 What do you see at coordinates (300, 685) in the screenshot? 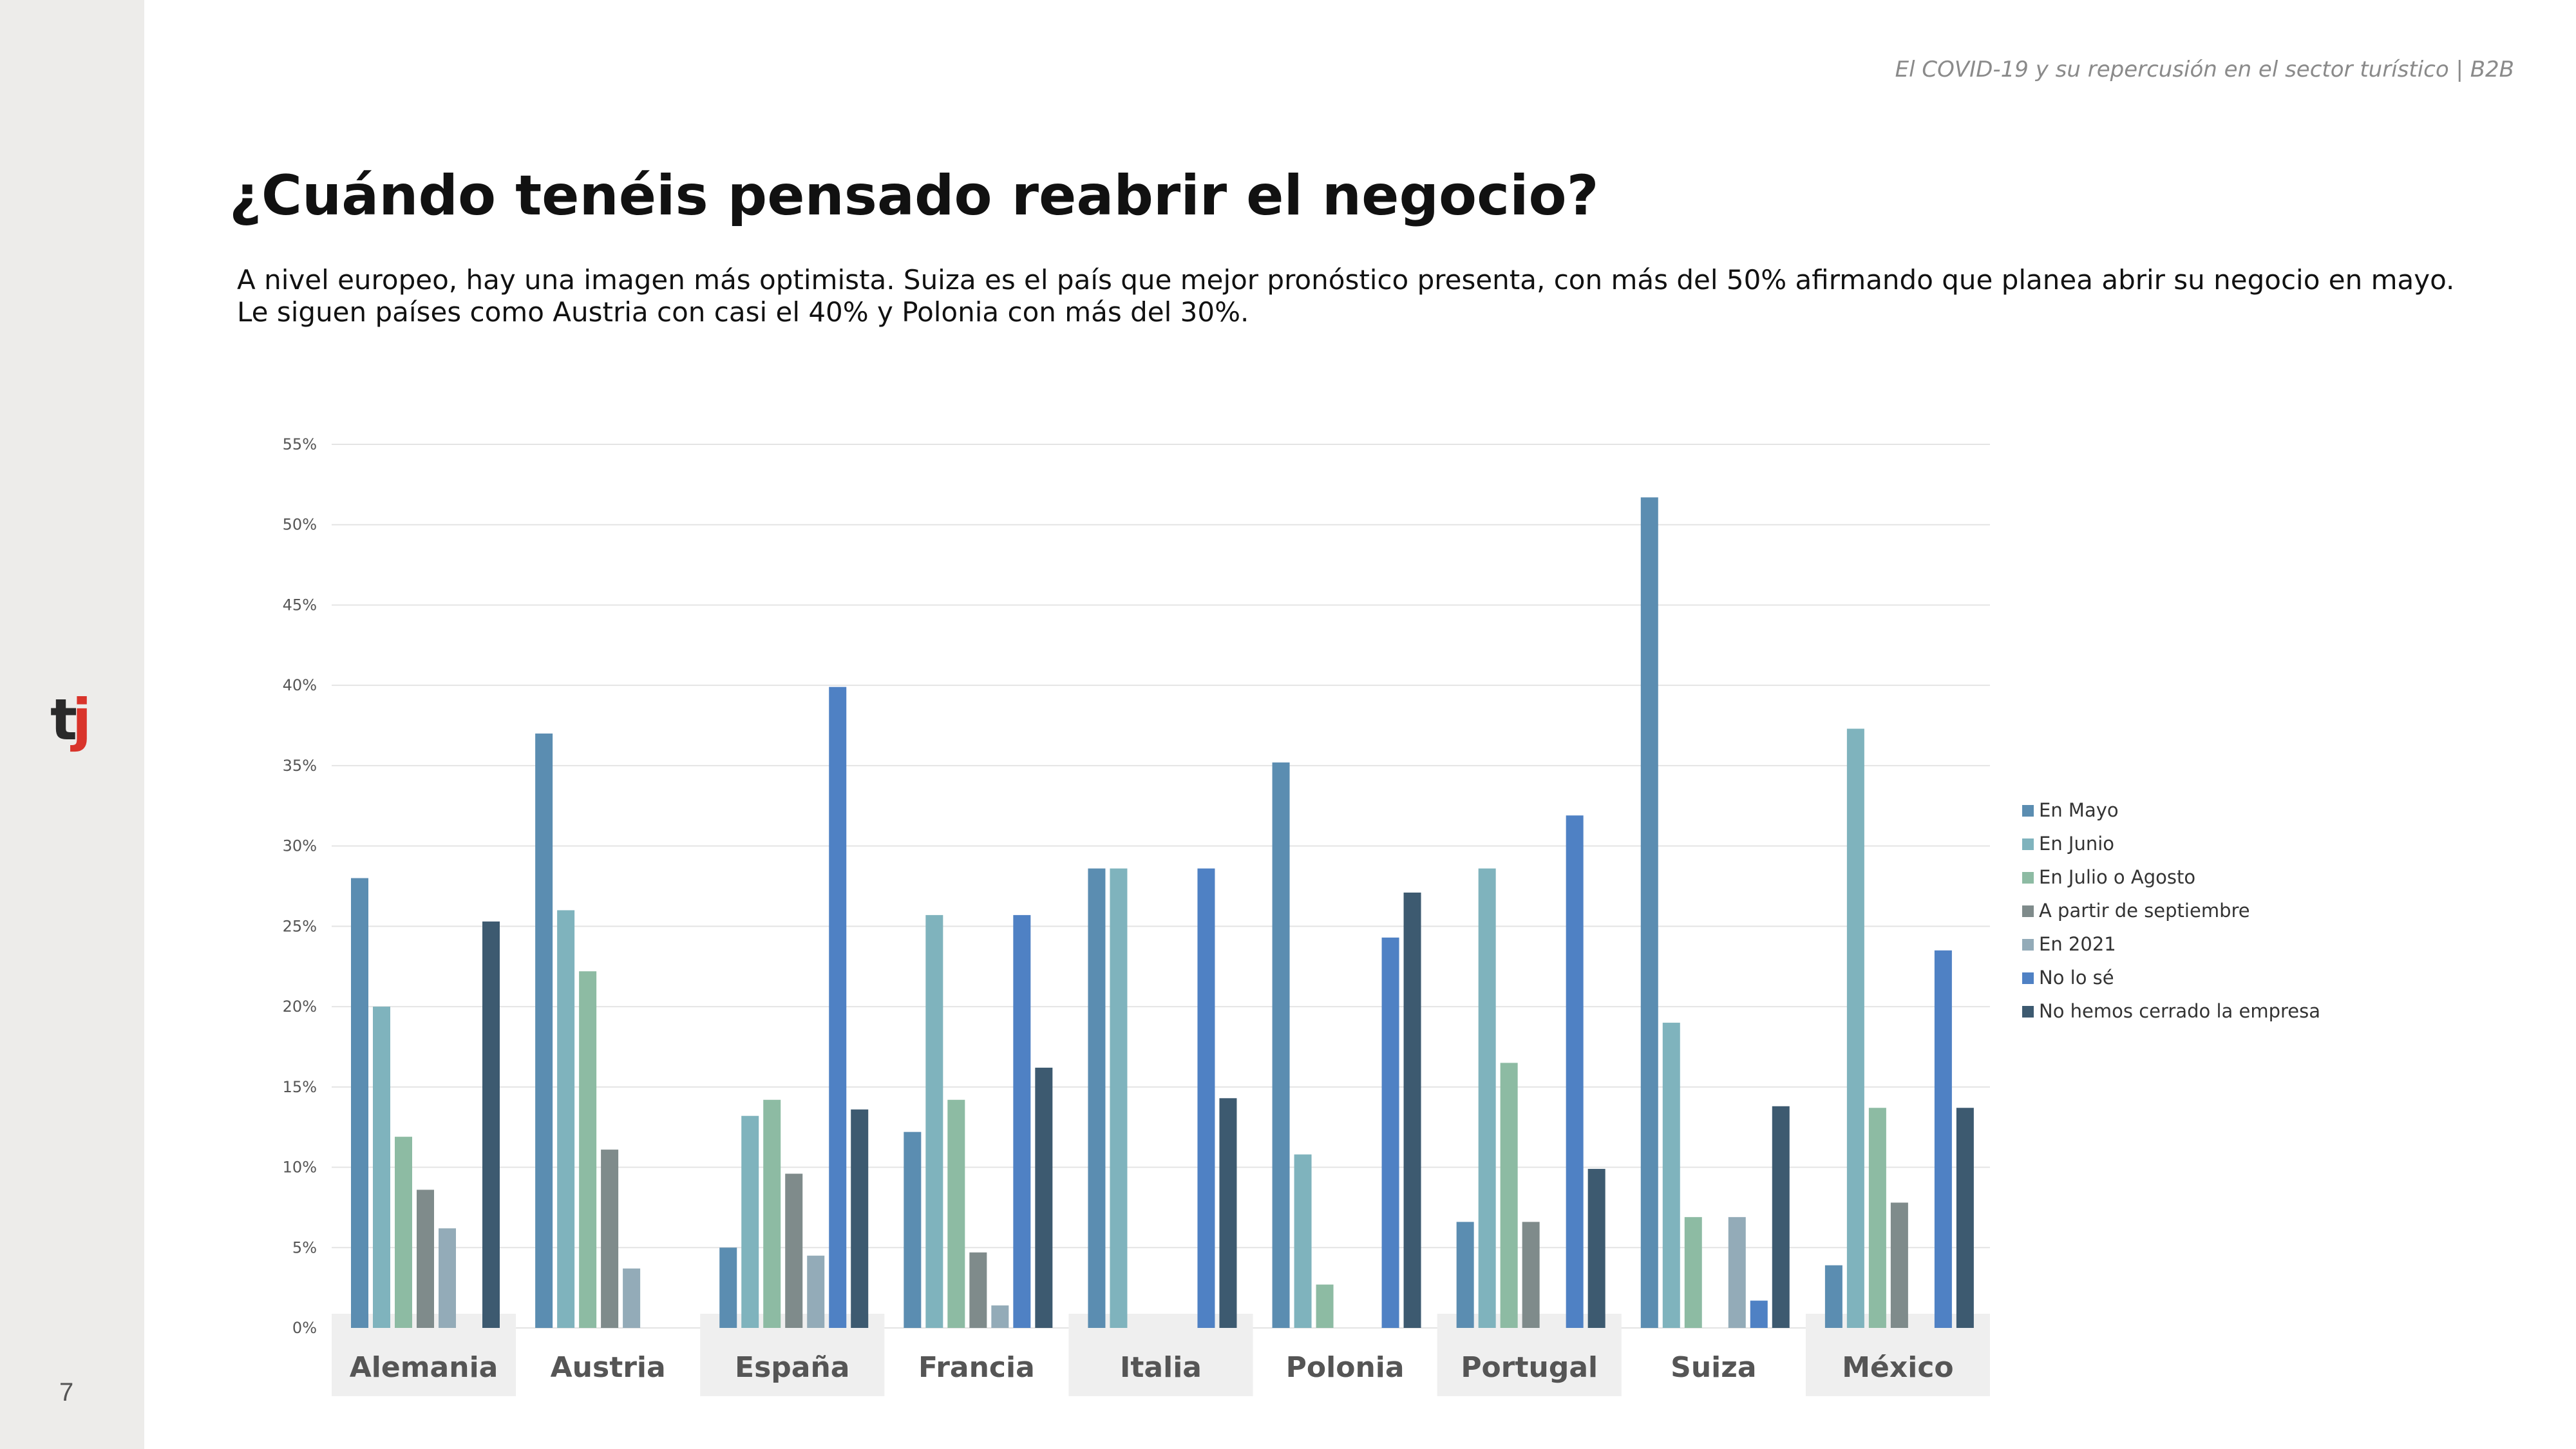
I see `y-tick-label: 40%` at bounding box center [300, 685].